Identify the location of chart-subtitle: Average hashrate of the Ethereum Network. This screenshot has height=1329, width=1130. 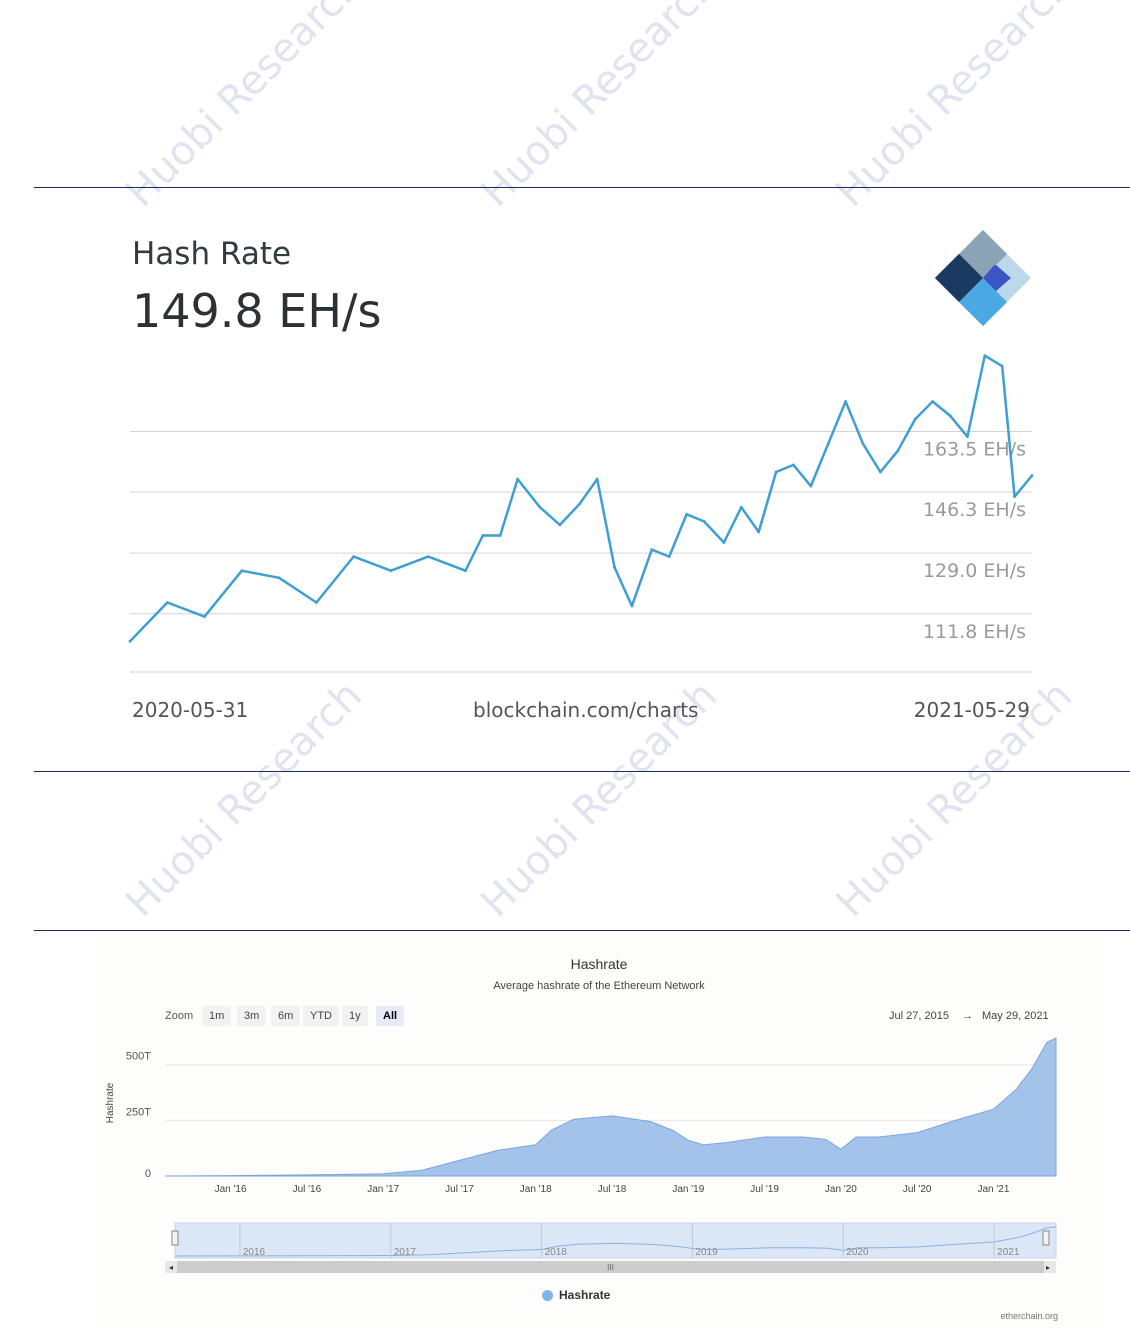
(599, 986).